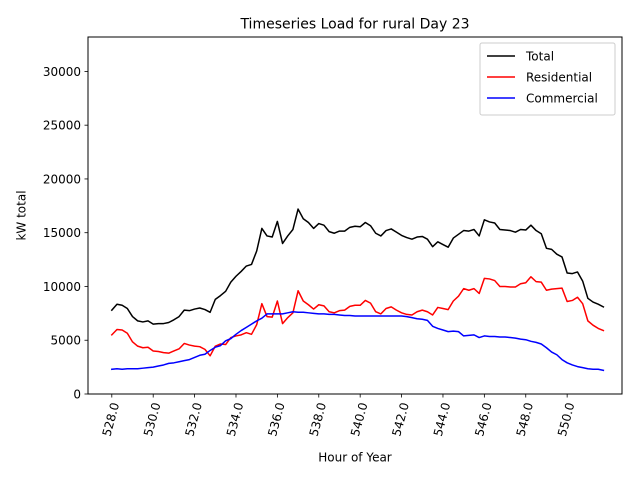 The image size is (640, 480). I want to click on series-line-commercial, so click(357, 341).